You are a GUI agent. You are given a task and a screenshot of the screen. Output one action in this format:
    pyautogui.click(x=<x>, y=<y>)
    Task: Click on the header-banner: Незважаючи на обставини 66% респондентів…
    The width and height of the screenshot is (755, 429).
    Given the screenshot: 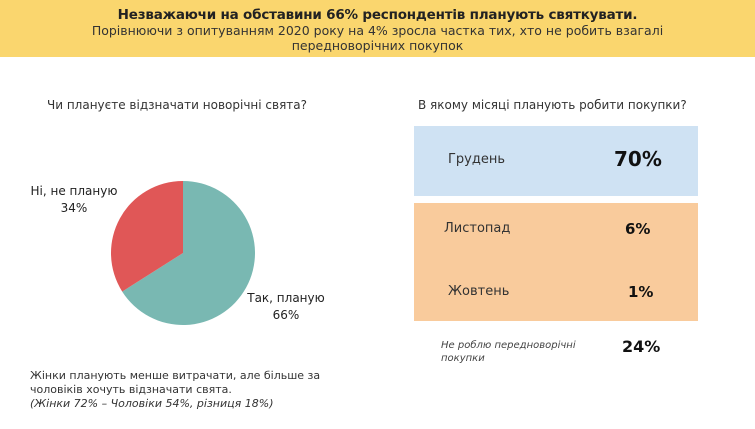 What is the action you would take?
    pyautogui.click(x=377, y=28)
    